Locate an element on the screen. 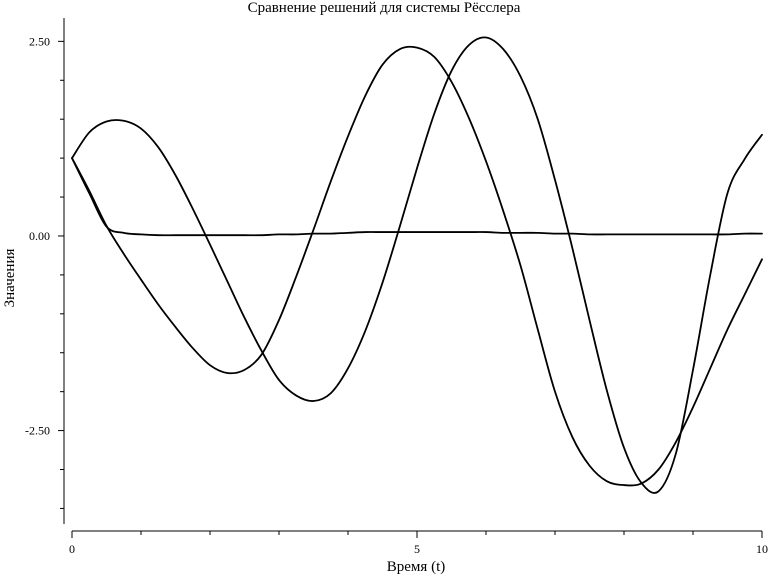  x-tick-label: 0 is located at coordinates (72, 549).